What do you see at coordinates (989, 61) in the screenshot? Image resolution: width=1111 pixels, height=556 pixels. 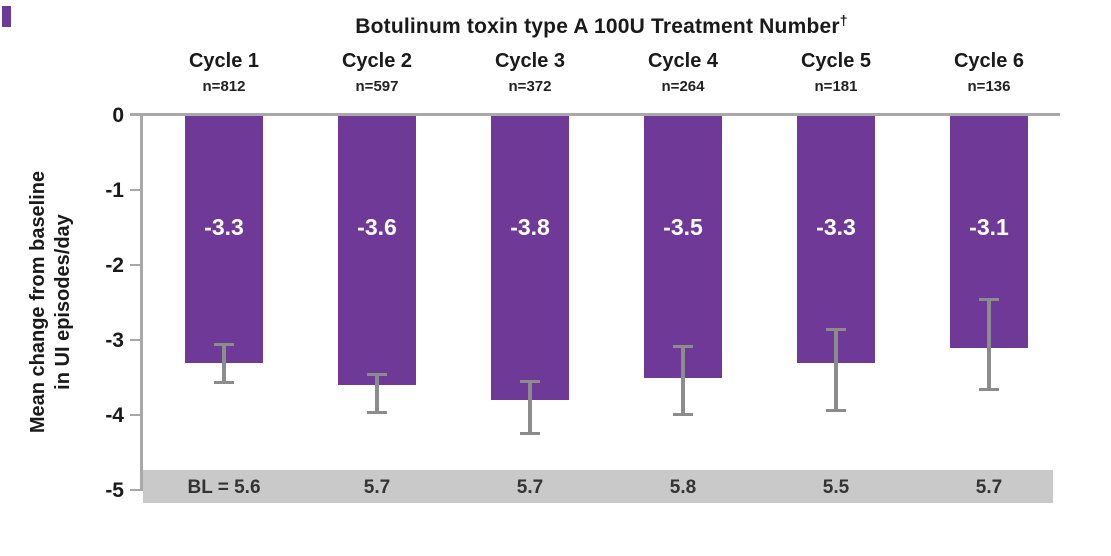 I see `cycle-label: Cycle 6` at bounding box center [989, 61].